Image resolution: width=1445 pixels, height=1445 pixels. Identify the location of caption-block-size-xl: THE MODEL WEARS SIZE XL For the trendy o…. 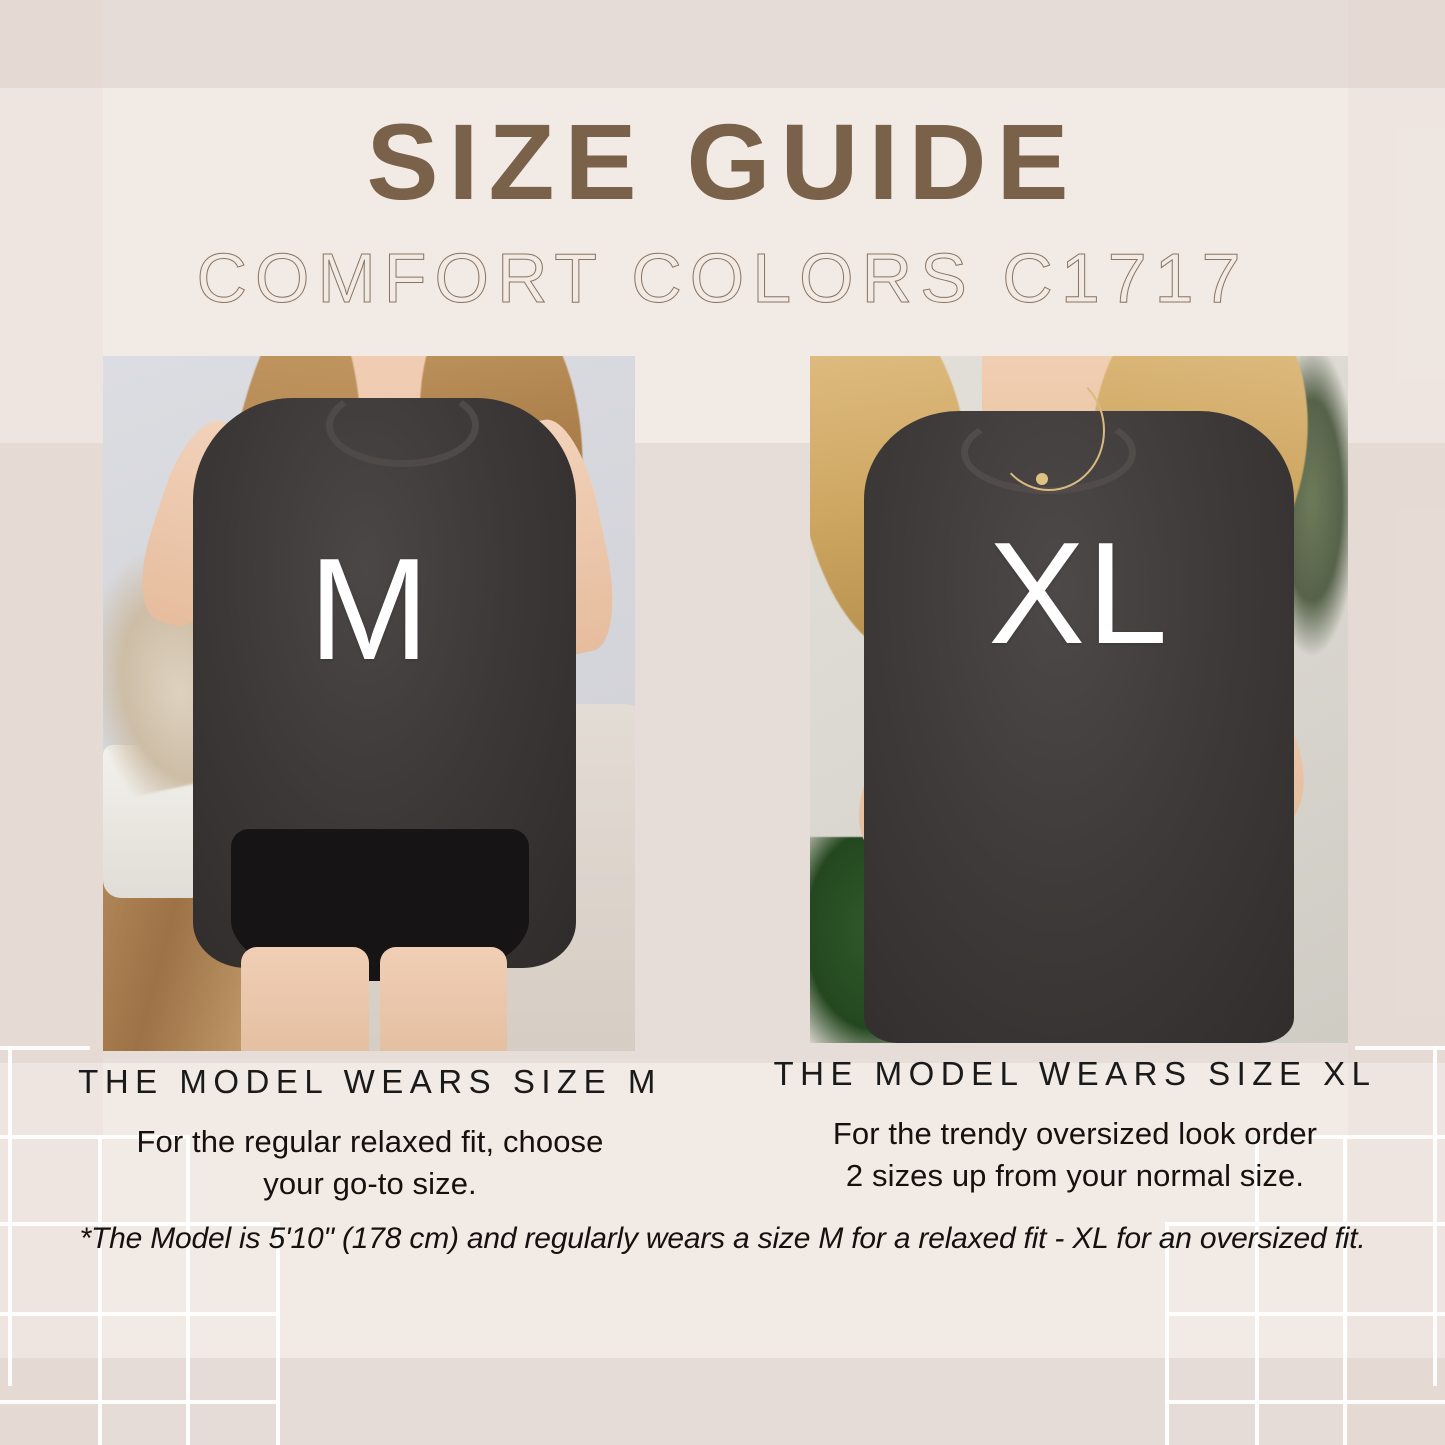
(1075, 1126).